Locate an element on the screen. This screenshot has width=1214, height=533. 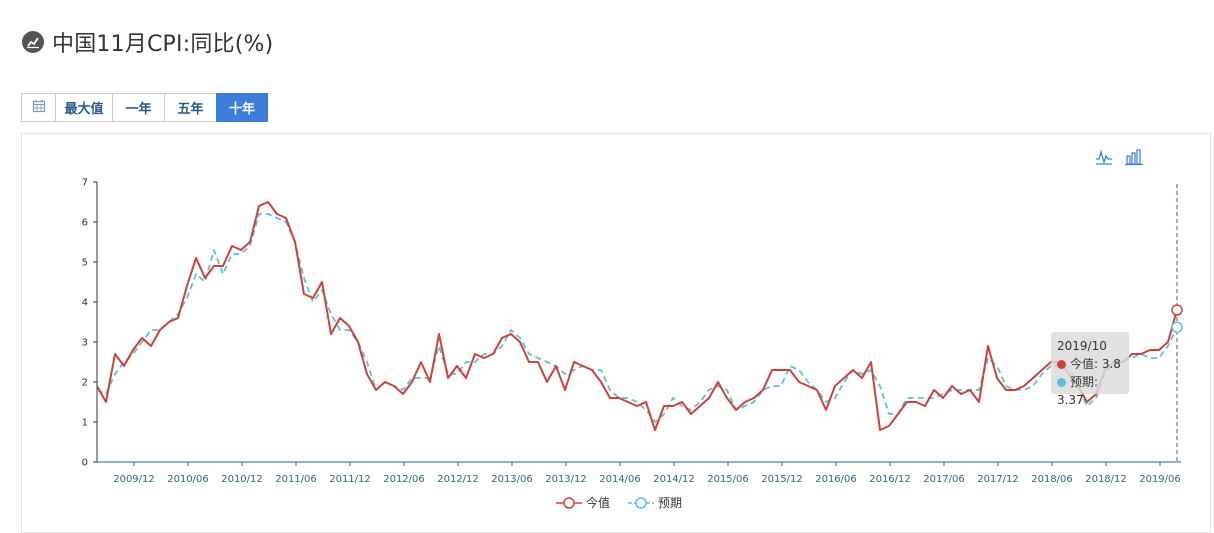
x-tick-label: 2018/06 is located at coordinates (1052, 479).